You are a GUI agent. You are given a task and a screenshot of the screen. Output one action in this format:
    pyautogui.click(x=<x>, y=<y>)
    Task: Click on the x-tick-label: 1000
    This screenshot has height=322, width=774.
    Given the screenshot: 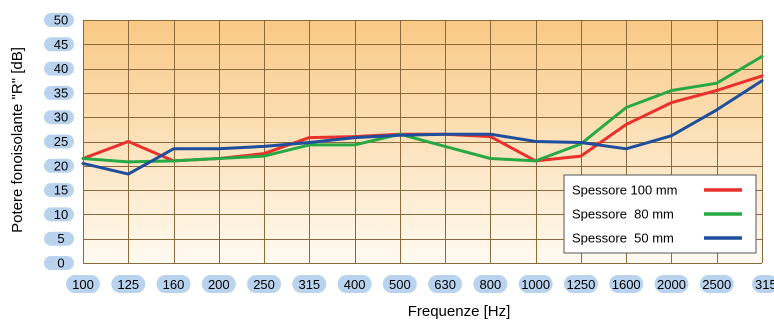 What is the action you would take?
    pyautogui.click(x=535, y=284)
    